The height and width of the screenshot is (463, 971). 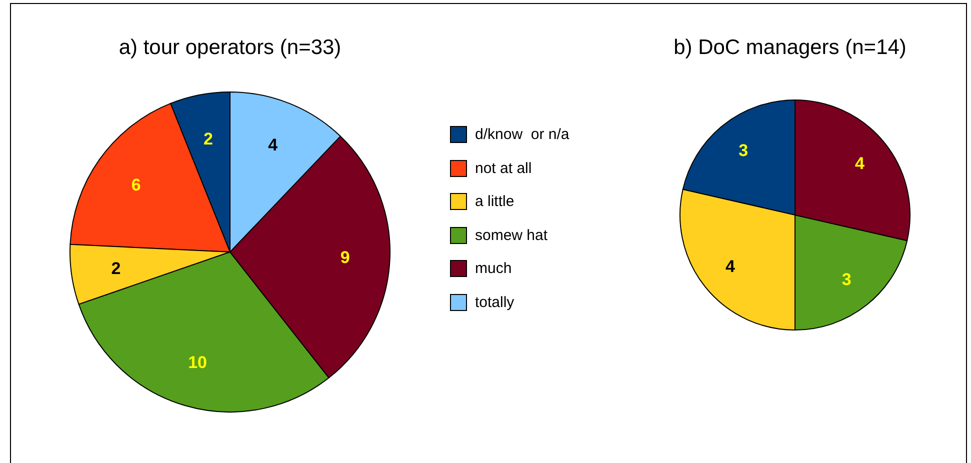 What do you see at coordinates (503, 168) in the screenshot?
I see `legend-label: not at all` at bounding box center [503, 168].